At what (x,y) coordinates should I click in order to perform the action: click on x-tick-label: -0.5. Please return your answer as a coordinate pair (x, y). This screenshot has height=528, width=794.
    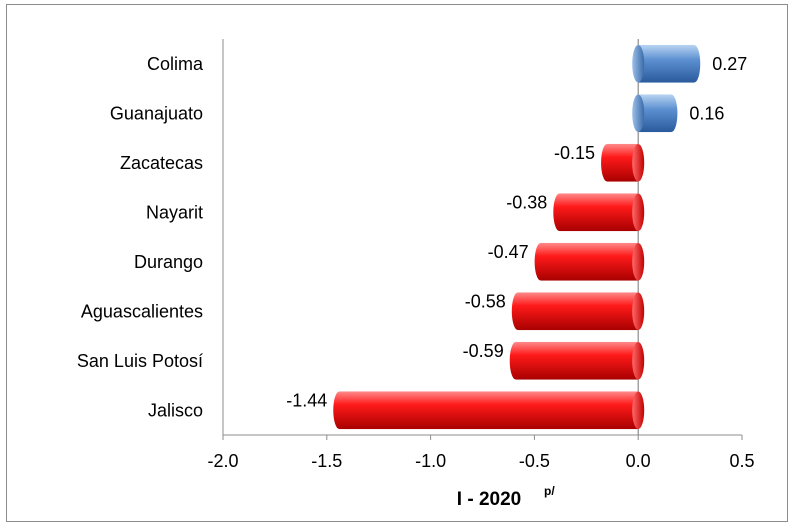
    Looking at the image, I should click on (534, 461).